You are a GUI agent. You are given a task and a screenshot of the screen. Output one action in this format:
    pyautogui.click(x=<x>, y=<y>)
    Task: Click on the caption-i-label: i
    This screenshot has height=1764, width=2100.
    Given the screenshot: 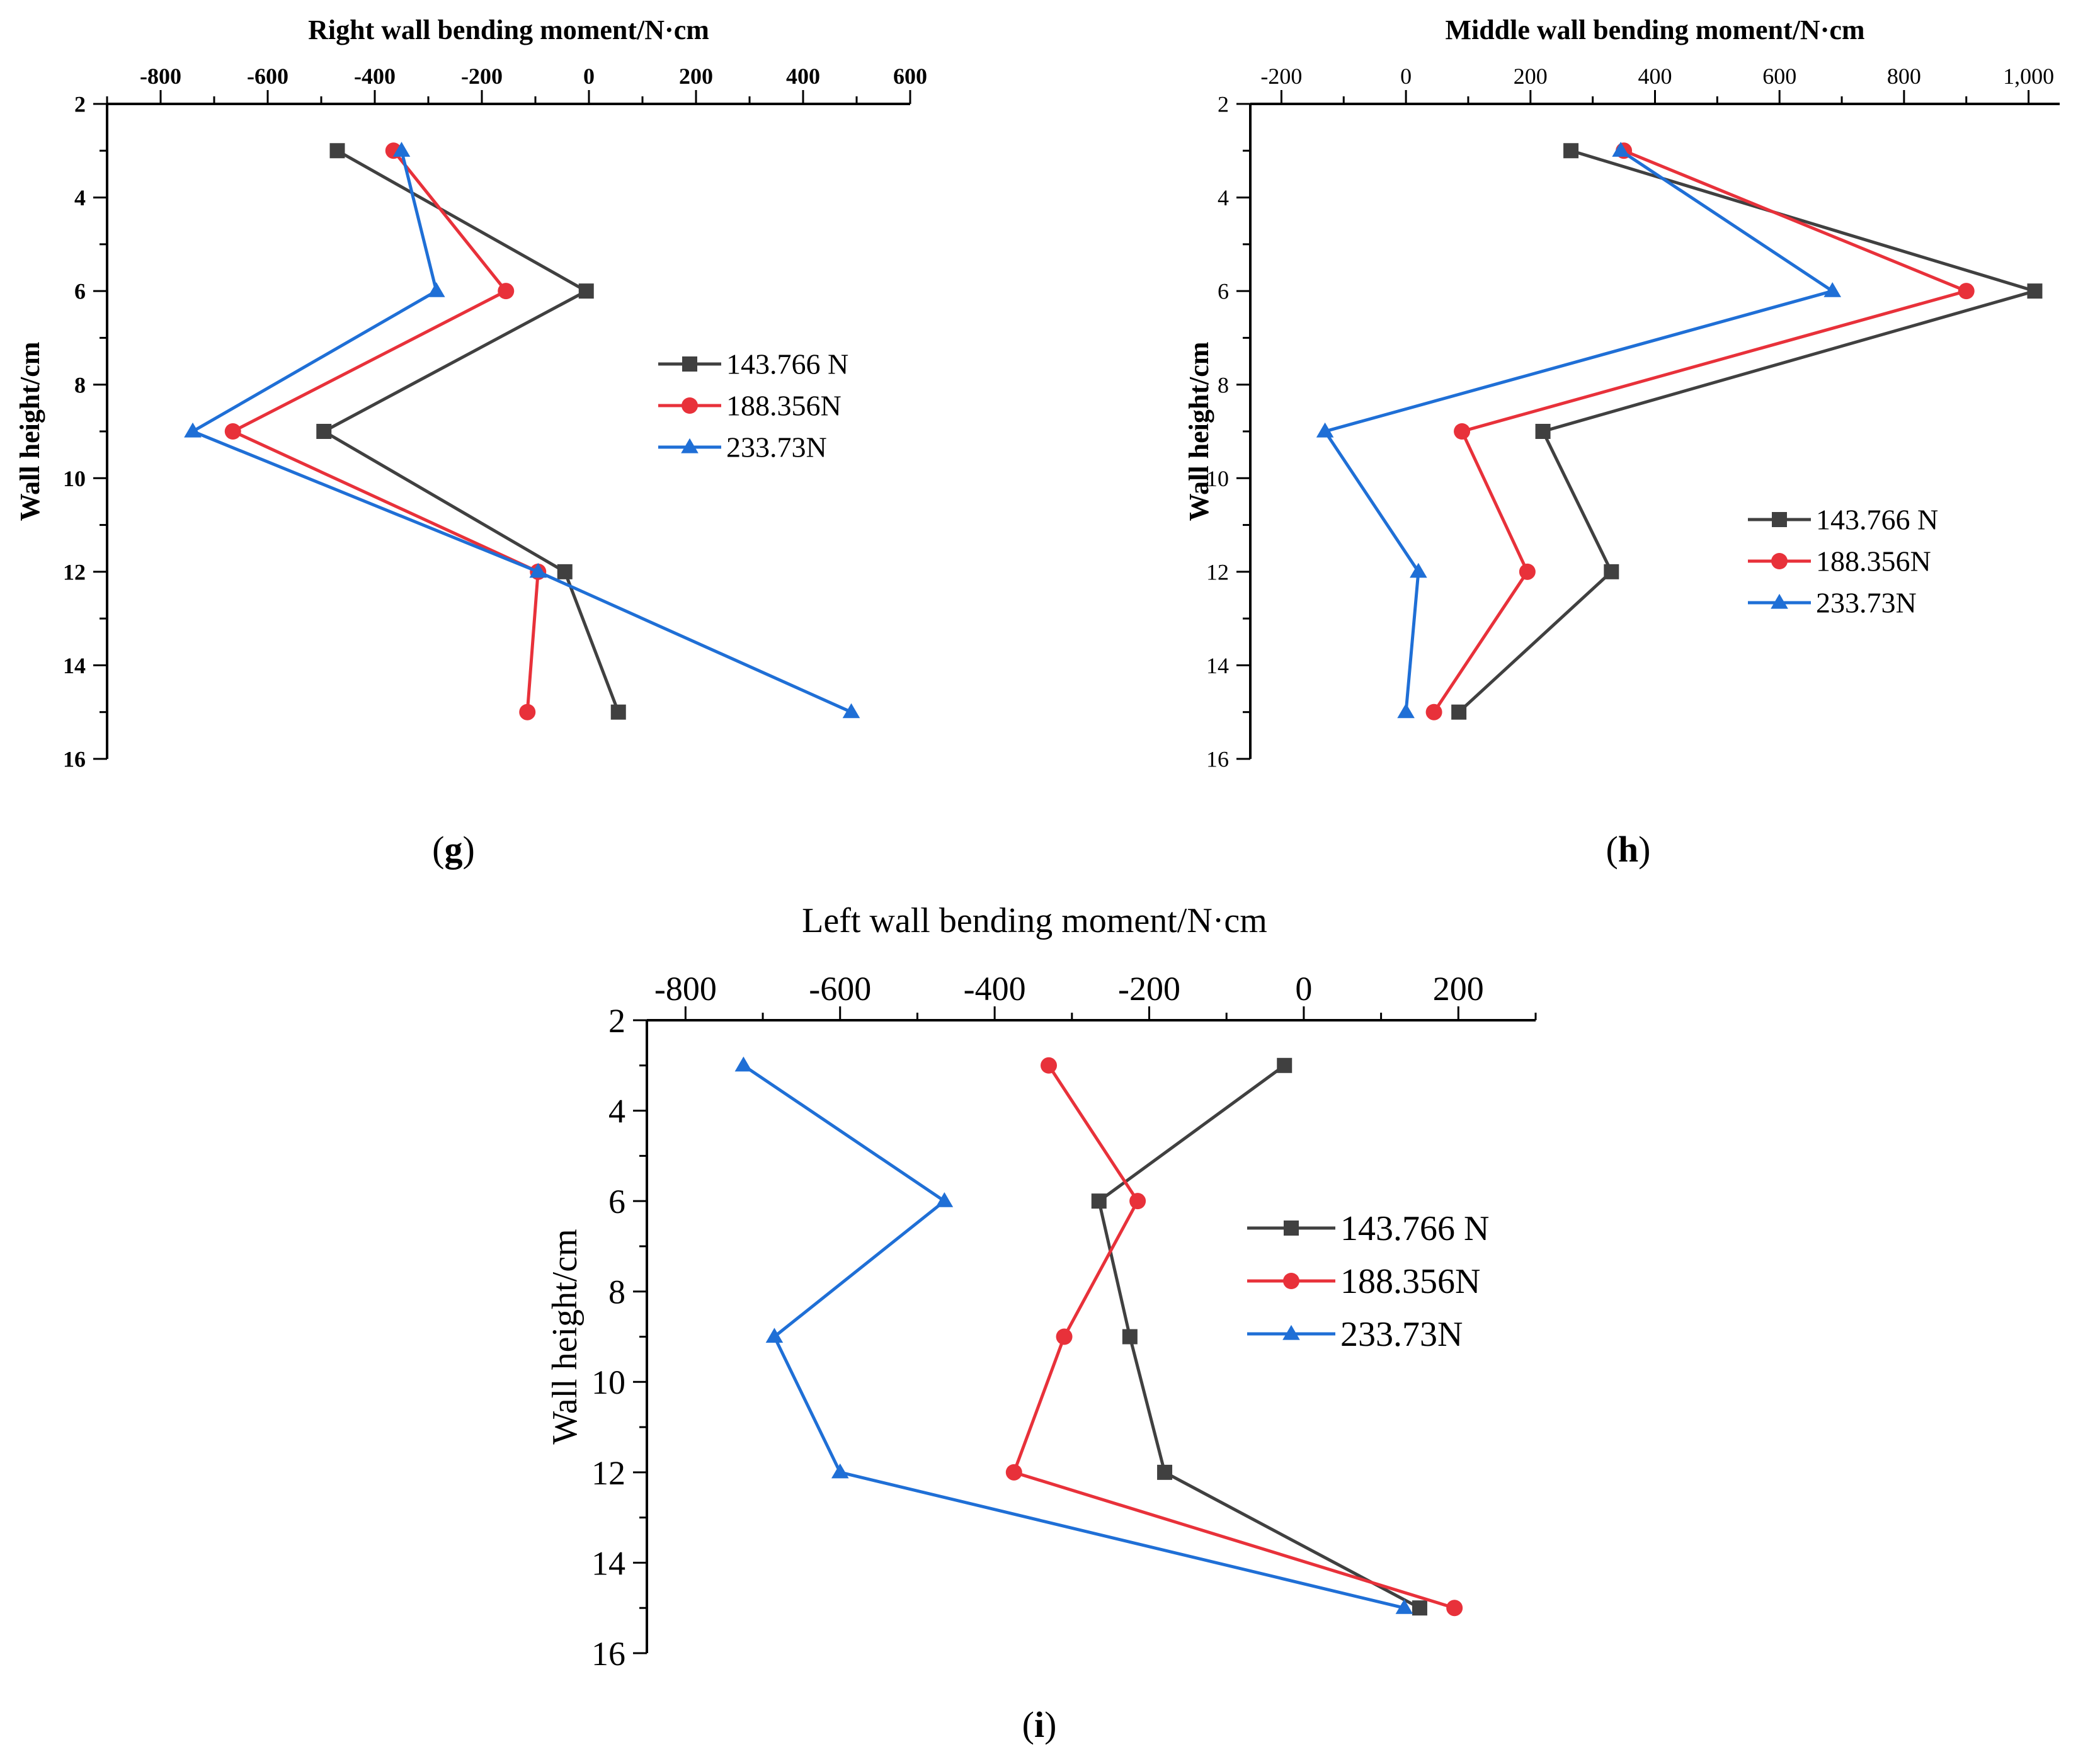 What is the action you would take?
    pyautogui.click(x=1040, y=1724)
    